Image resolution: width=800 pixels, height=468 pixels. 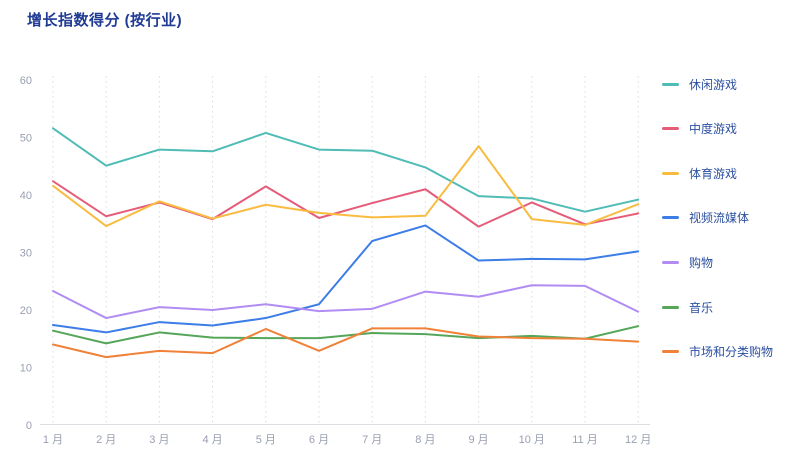 I want to click on x-axis-label: 7 月, so click(x=372, y=440).